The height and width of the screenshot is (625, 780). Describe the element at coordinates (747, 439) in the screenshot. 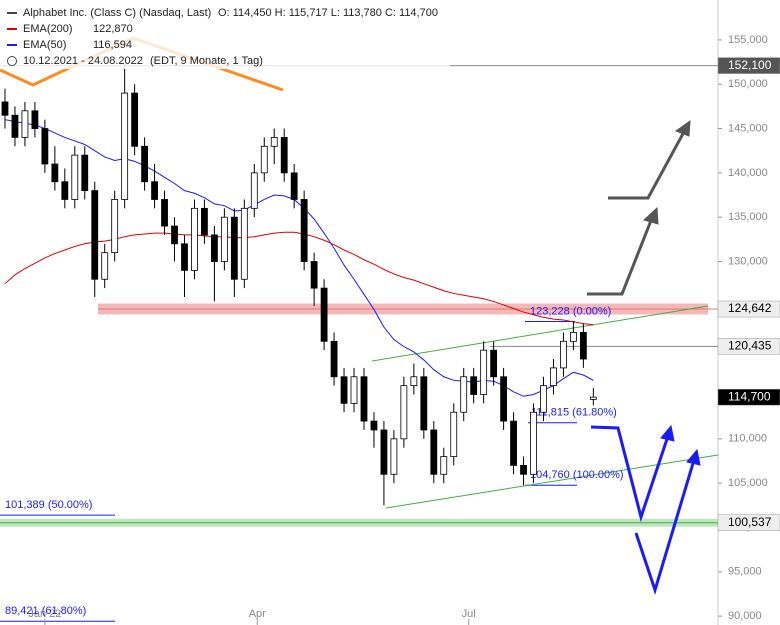

I see `y-tick-label: 110,000` at that location.